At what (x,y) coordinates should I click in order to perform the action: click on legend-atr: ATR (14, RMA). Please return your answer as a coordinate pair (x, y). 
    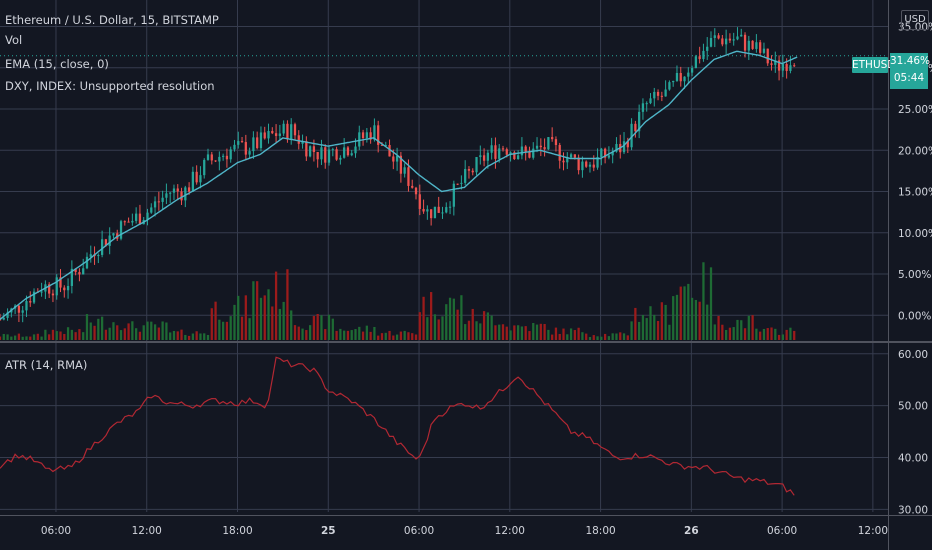
    Looking at the image, I should click on (46, 365).